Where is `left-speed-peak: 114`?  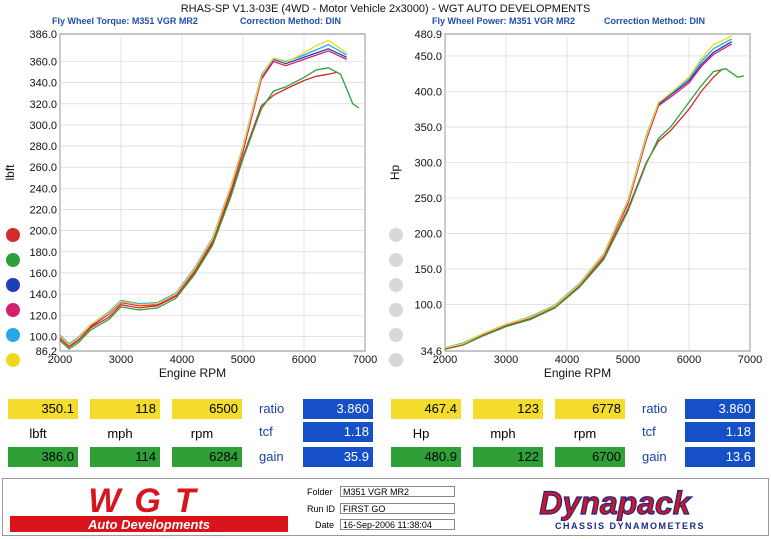 left-speed-peak: 114 is located at coordinates (125, 457).